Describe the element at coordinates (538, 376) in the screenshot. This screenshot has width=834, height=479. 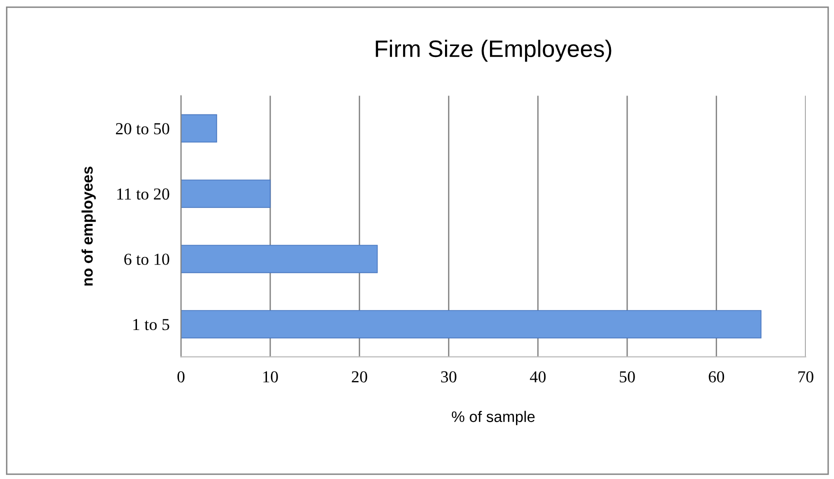
I see `x-tick-label: 40` at that location.